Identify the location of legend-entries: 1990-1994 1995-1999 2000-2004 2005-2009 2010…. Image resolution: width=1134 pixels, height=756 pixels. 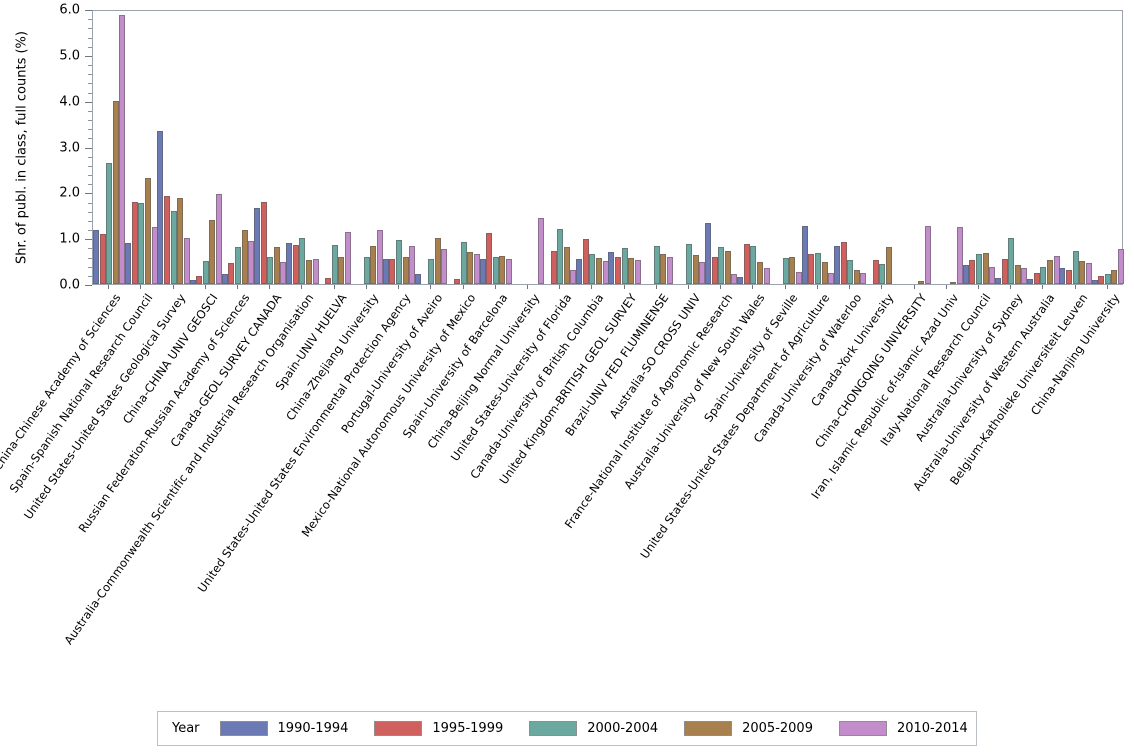
(606, 728).